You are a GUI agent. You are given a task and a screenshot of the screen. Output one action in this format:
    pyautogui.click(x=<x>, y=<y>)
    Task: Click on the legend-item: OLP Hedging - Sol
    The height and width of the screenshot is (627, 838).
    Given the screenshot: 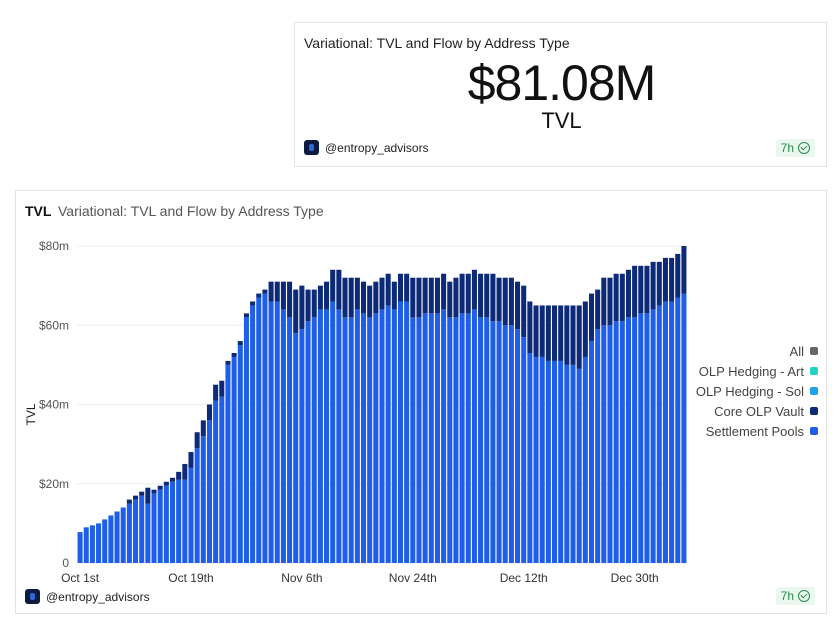 What is the action you would take?
    pyautogui.click(x=757, y=391)
    